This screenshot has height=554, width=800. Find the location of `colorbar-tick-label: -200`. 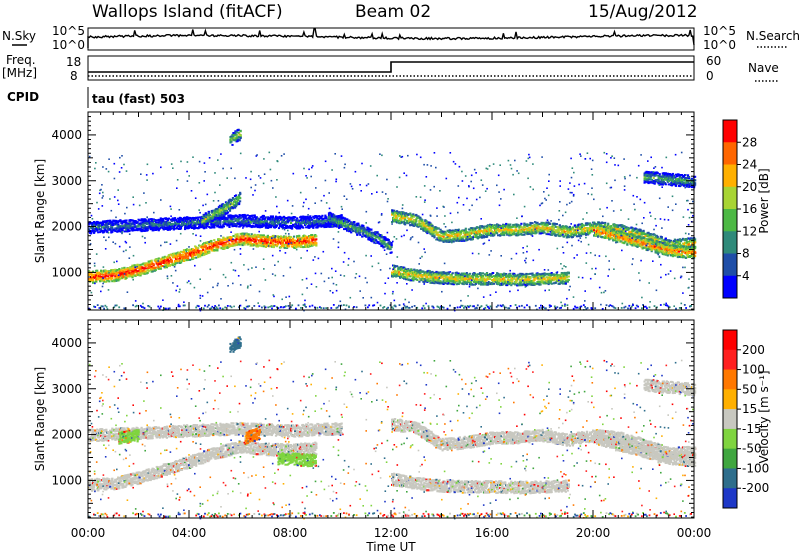

colorbar-tick-label: -200 is located at coordinates (755, 488).